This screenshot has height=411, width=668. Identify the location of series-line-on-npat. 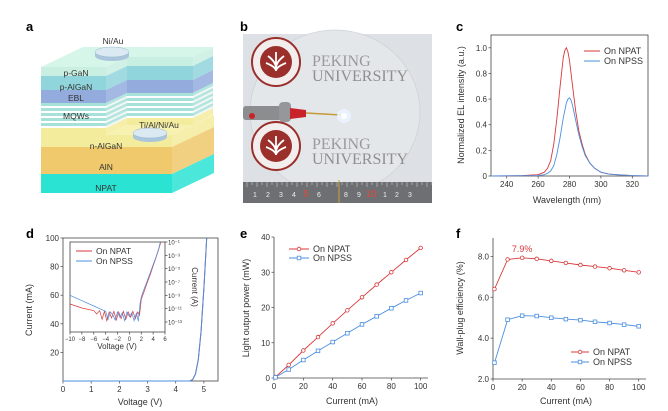
(569, 111).